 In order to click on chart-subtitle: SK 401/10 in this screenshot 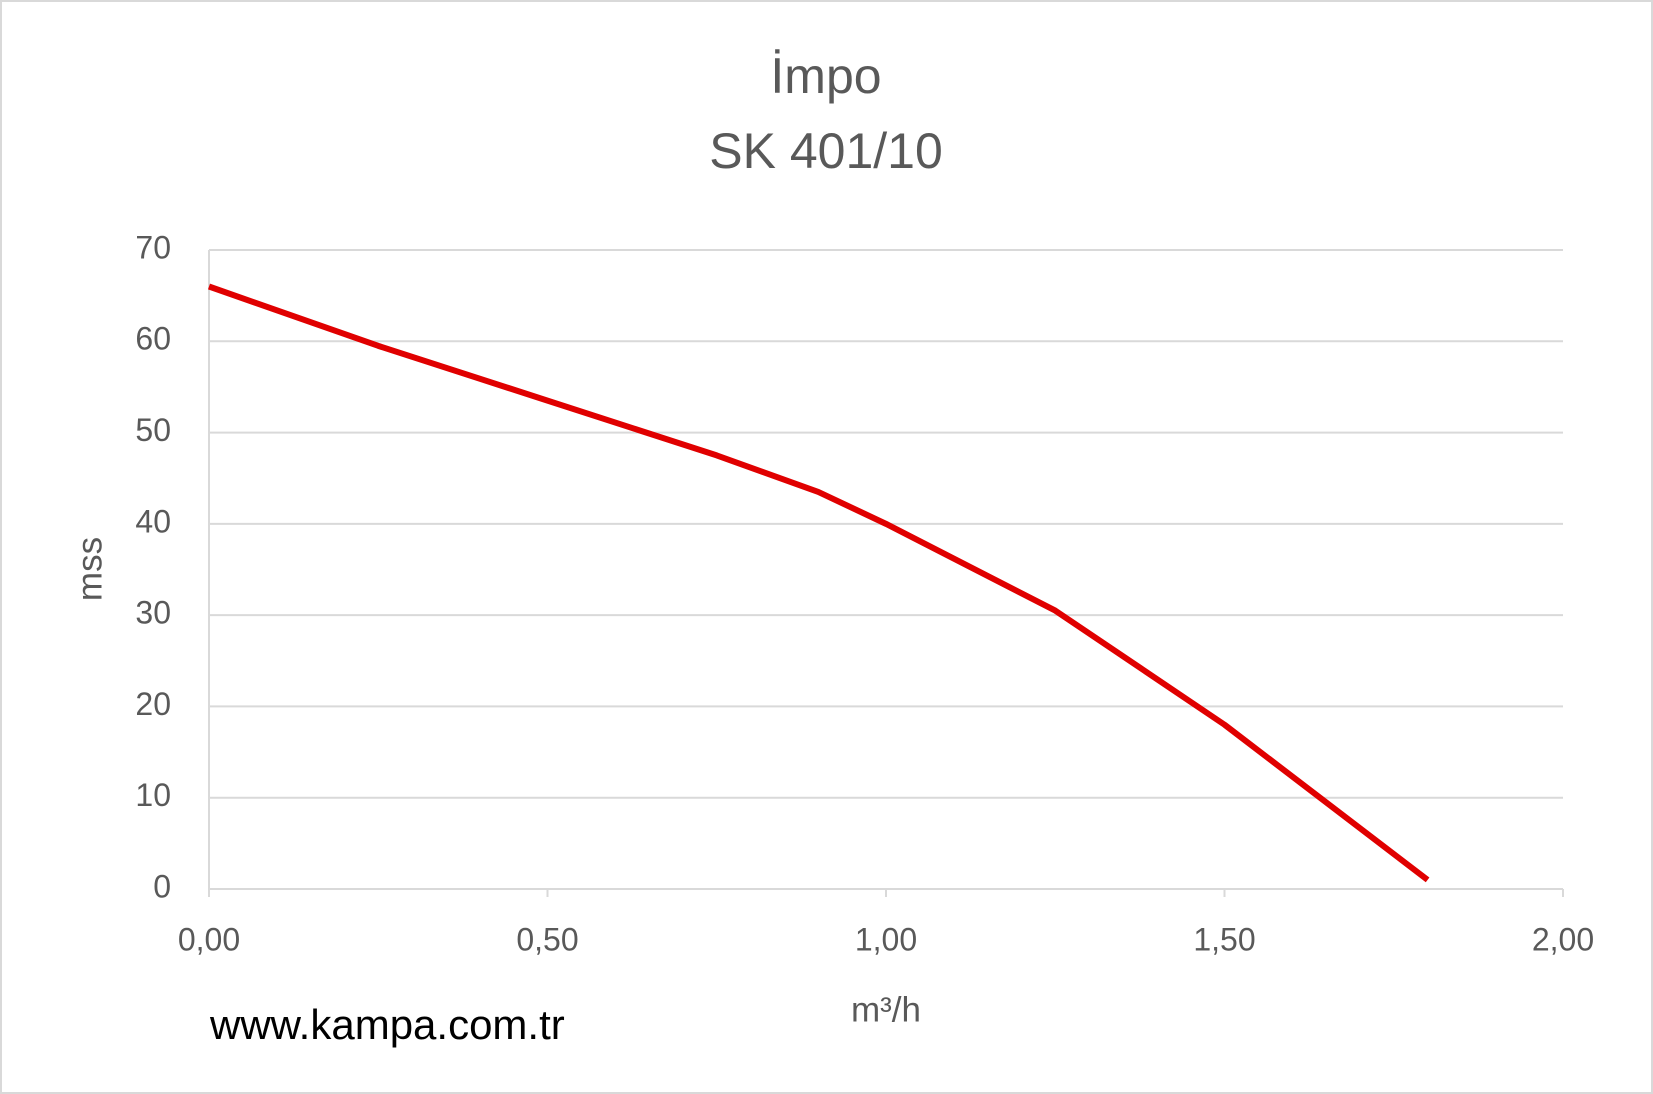, I will do `click(826, 151)`.